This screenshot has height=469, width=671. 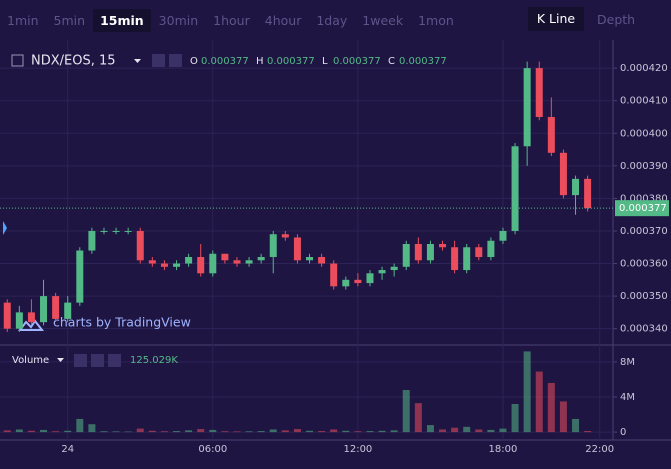 I want to click on ohlc-key: C, so click(x=391, y=61).